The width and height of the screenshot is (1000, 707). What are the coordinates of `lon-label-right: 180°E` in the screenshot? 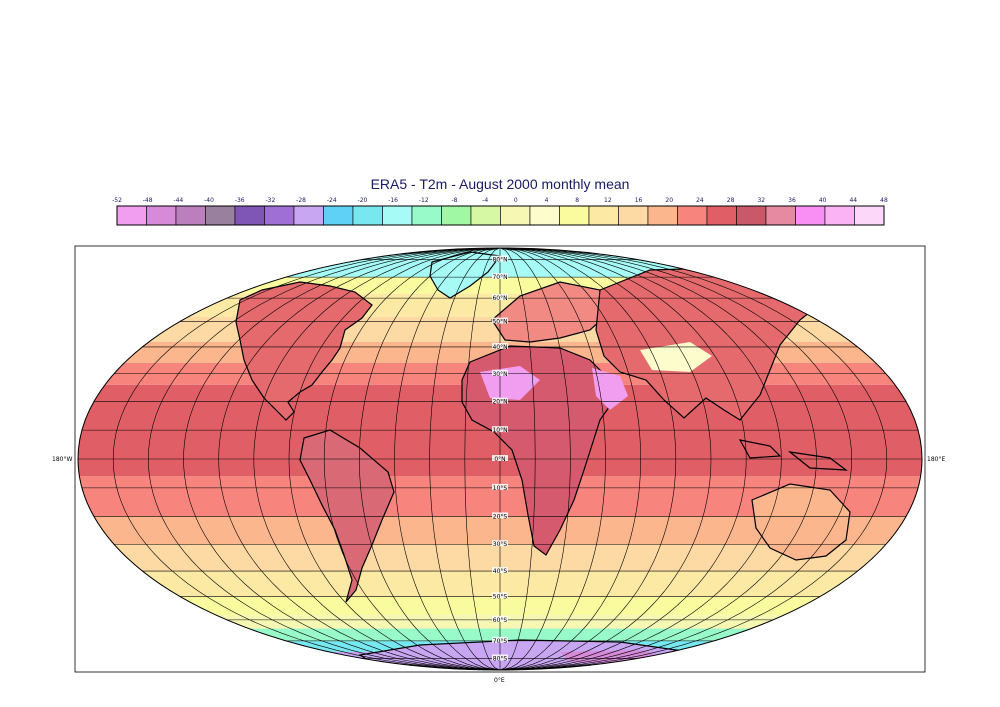 It's located at (936, 459).